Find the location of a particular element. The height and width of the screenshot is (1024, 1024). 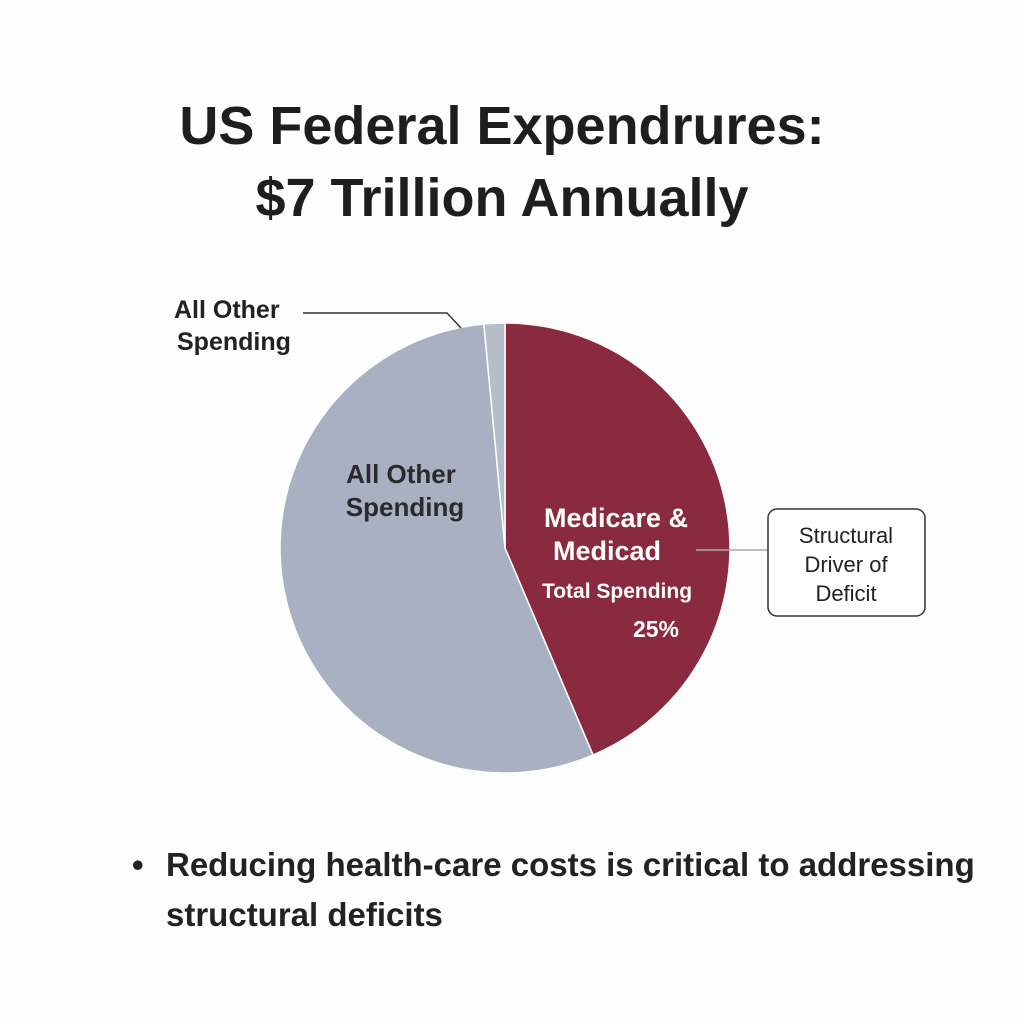

inner-gray-label-2: Spending is located at coordinates (405, 507).